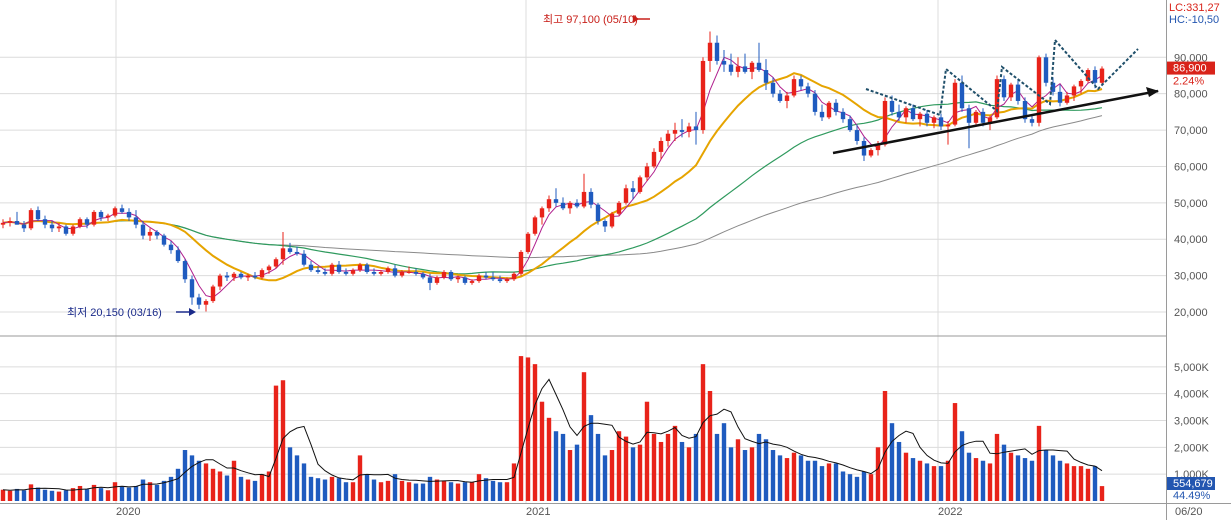  Describe the element at coordinates (1193, 484) in the screenshot. I see `current-volume-label: 554,679` at that location.